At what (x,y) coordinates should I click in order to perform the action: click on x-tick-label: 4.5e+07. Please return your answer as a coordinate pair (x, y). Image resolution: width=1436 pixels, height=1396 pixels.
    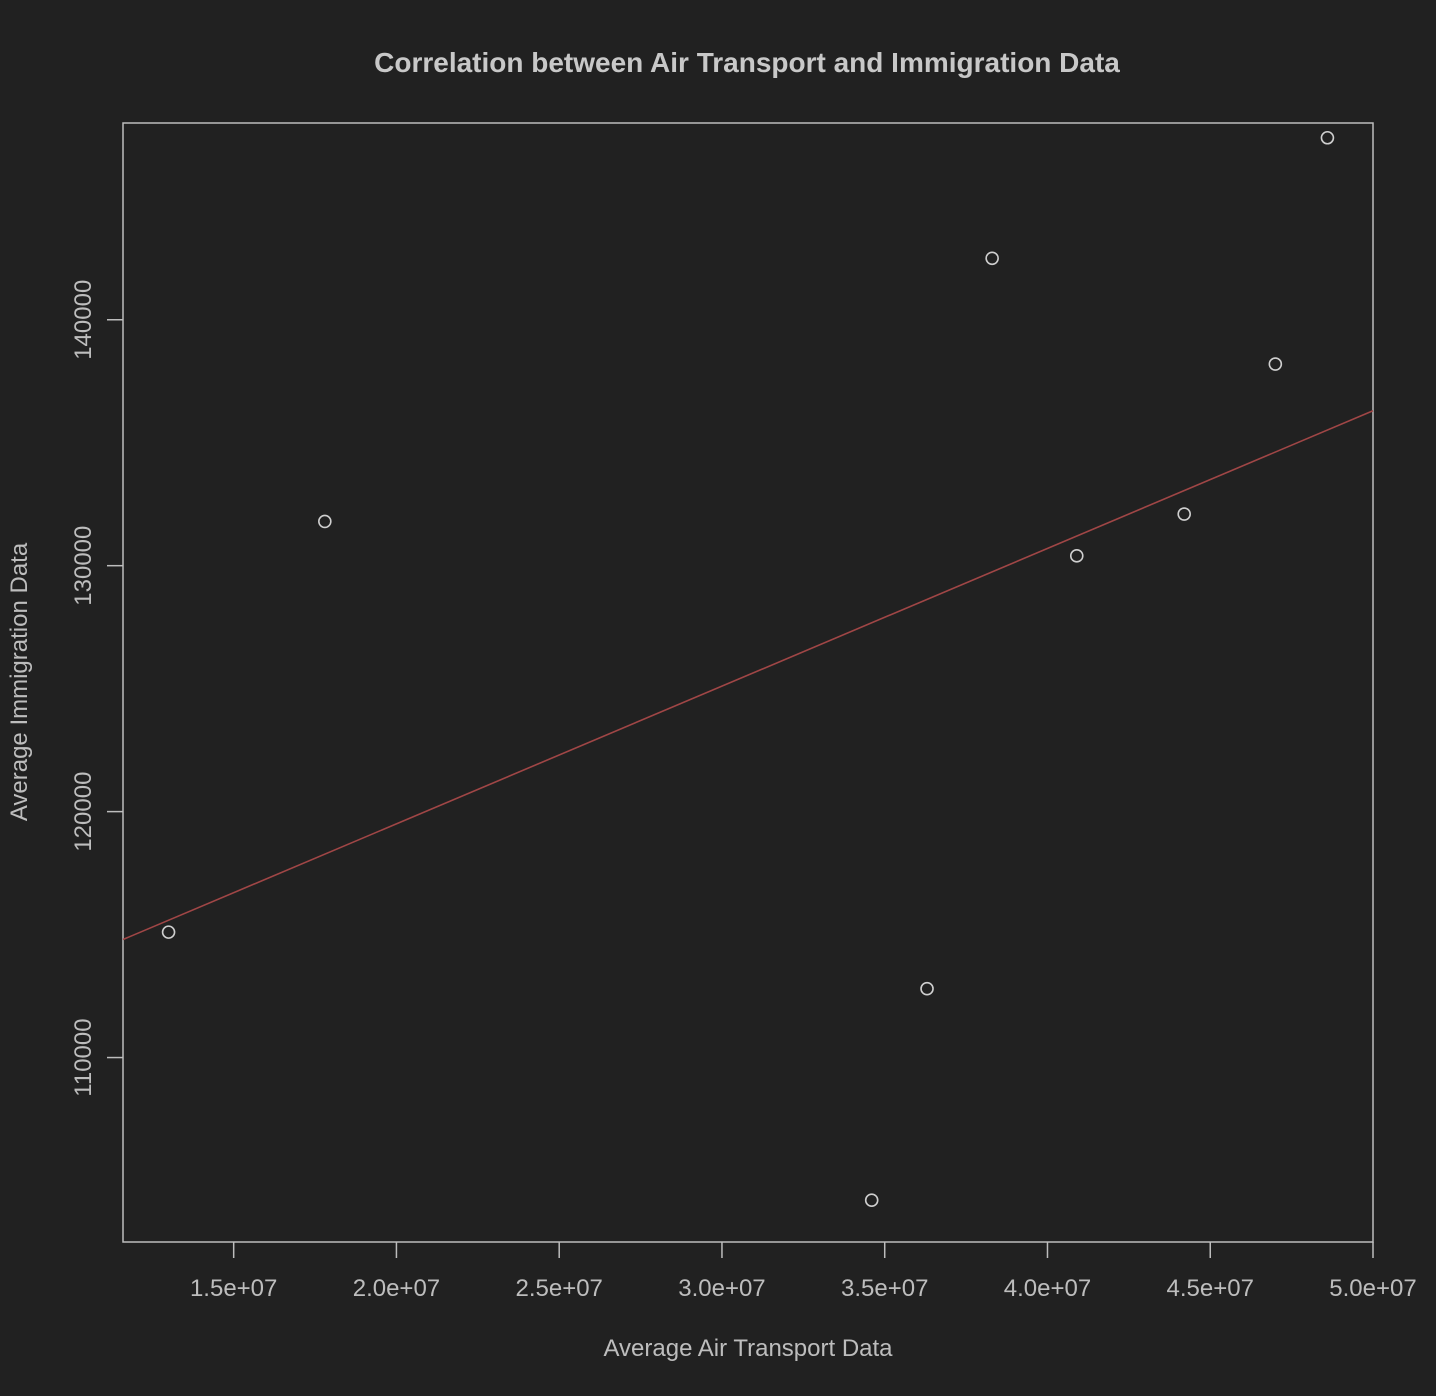
    Looking at the image, I should click on (1210, 1288).